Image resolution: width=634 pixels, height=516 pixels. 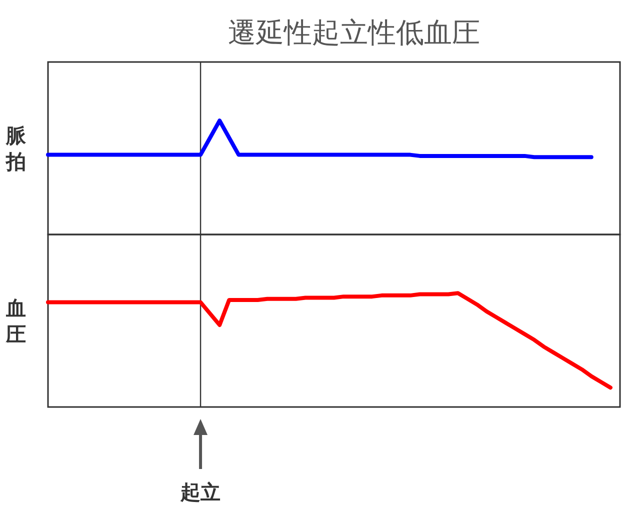 What do you see at coordinates (15, 321) in the screenshot?
I see `y-axis-title: 血圧` at bounding box center [15, 321].